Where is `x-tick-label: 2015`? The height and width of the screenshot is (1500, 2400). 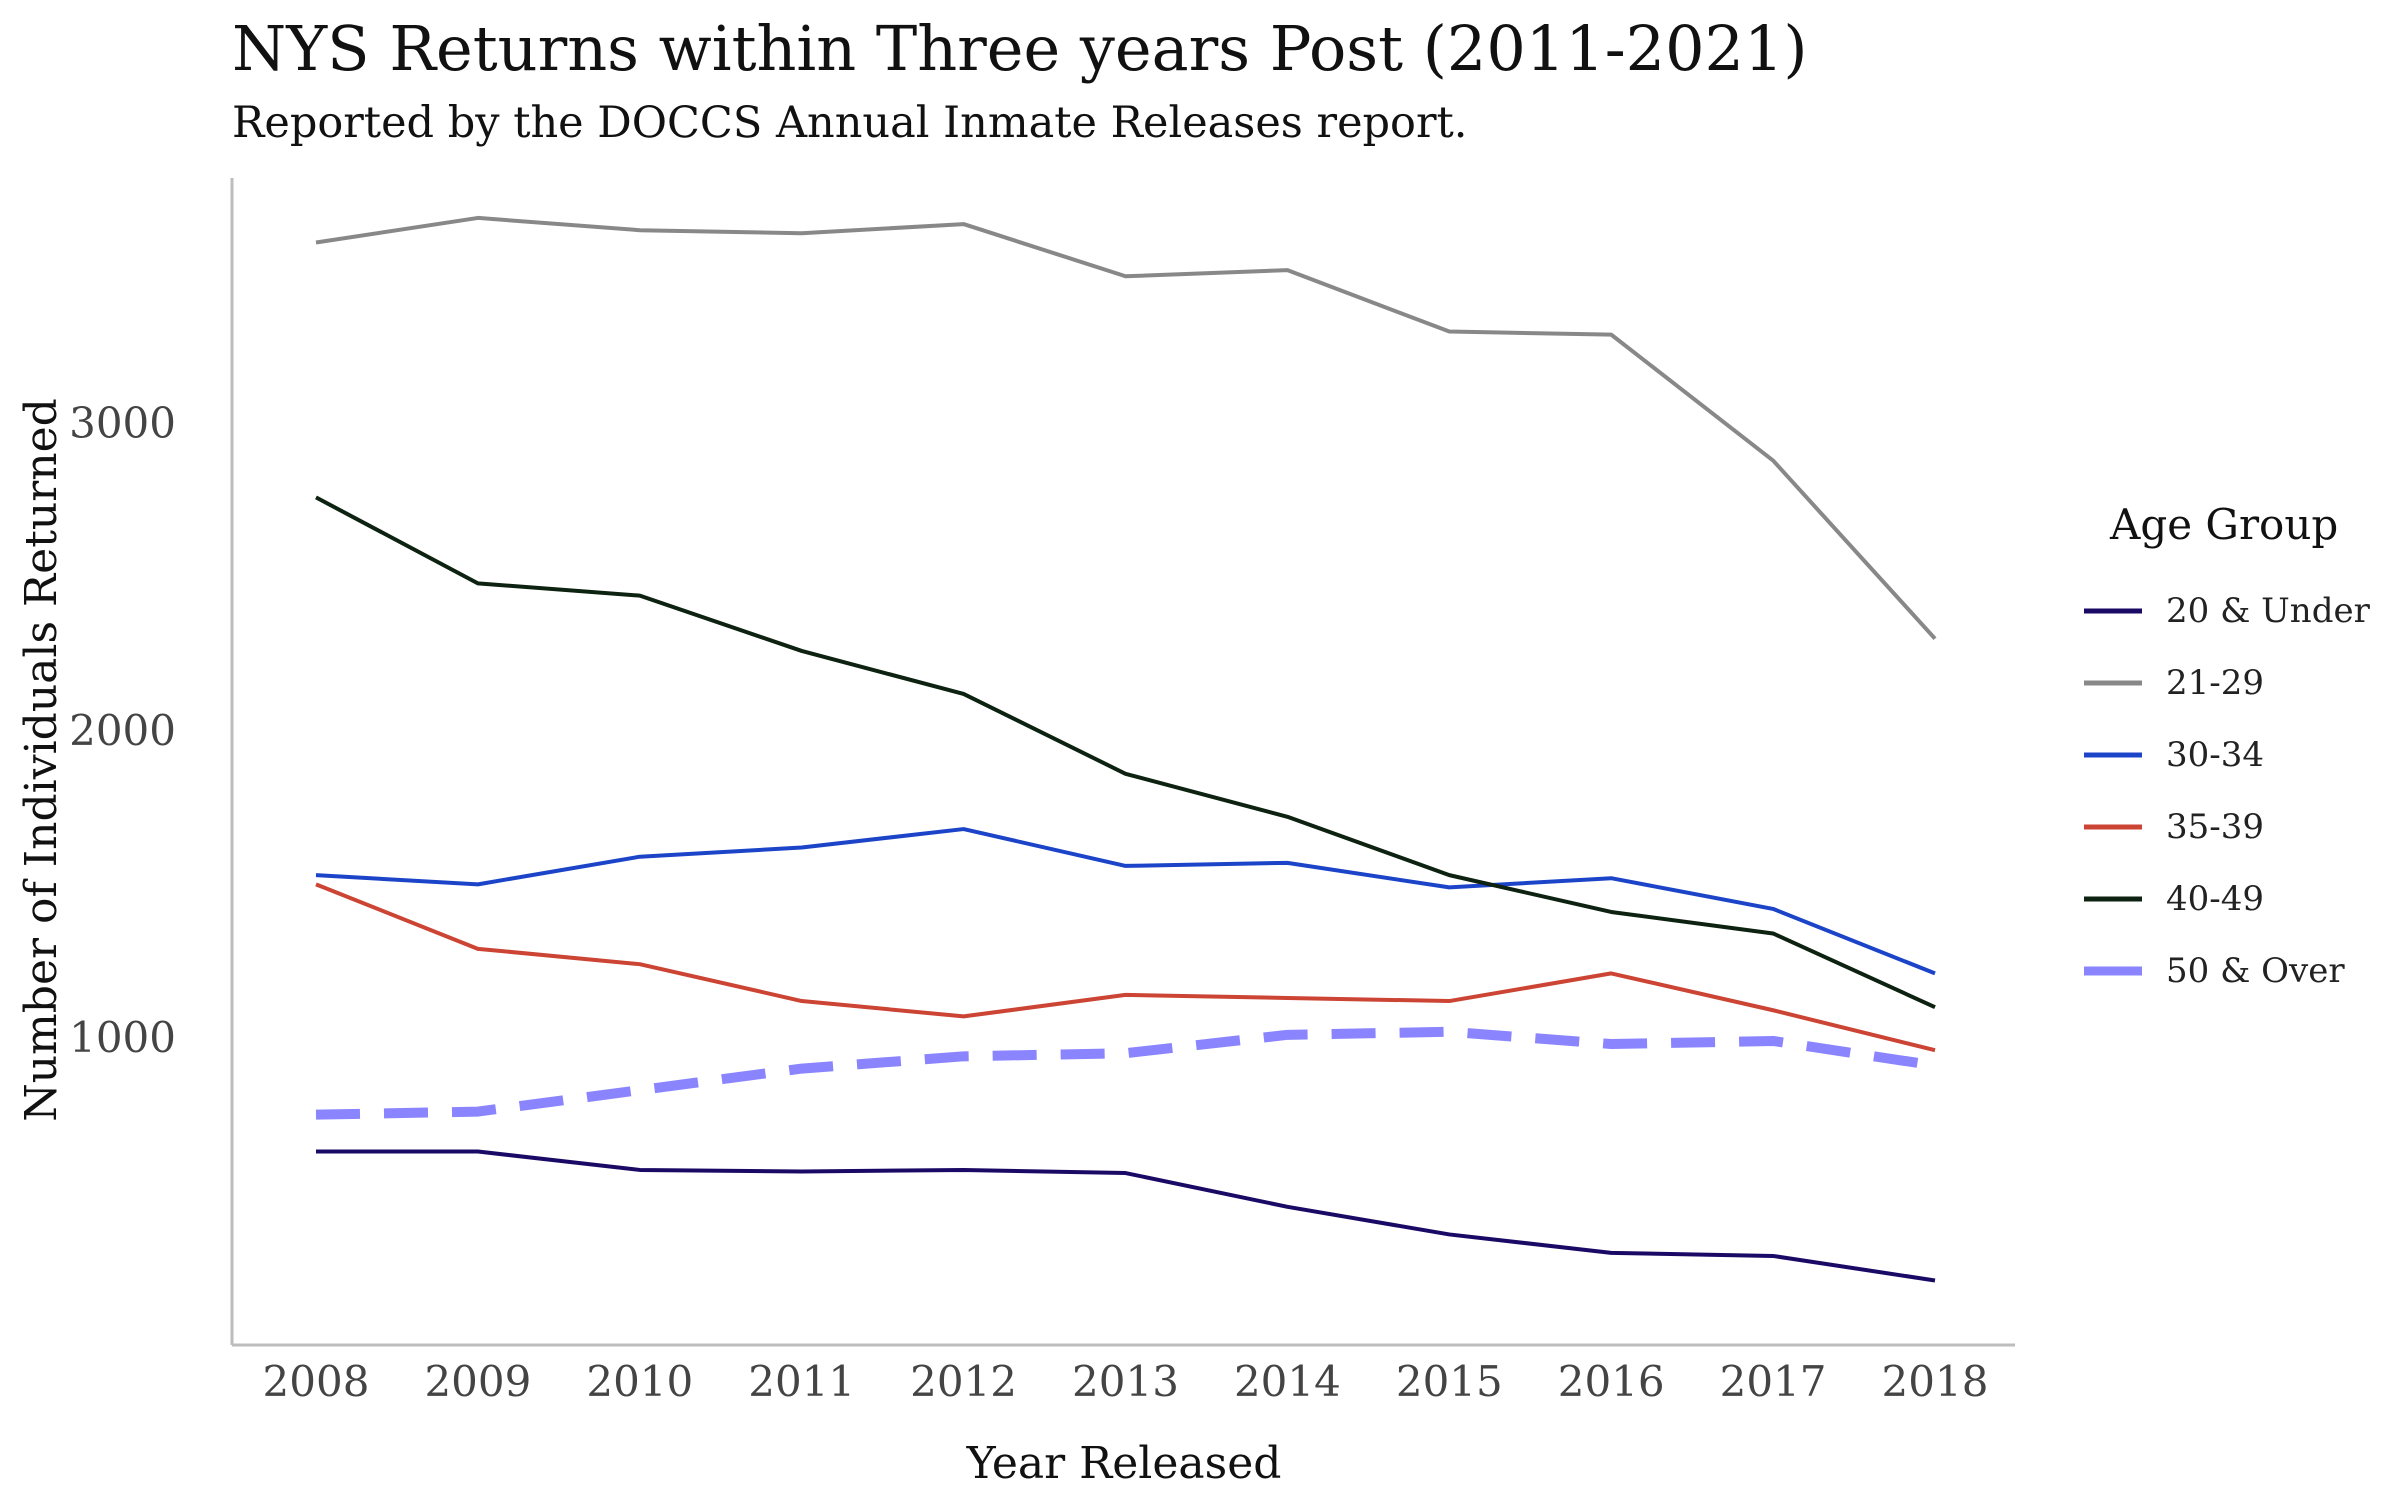 x-tick-label: 2015 is located at coordinates (1449, 1381).